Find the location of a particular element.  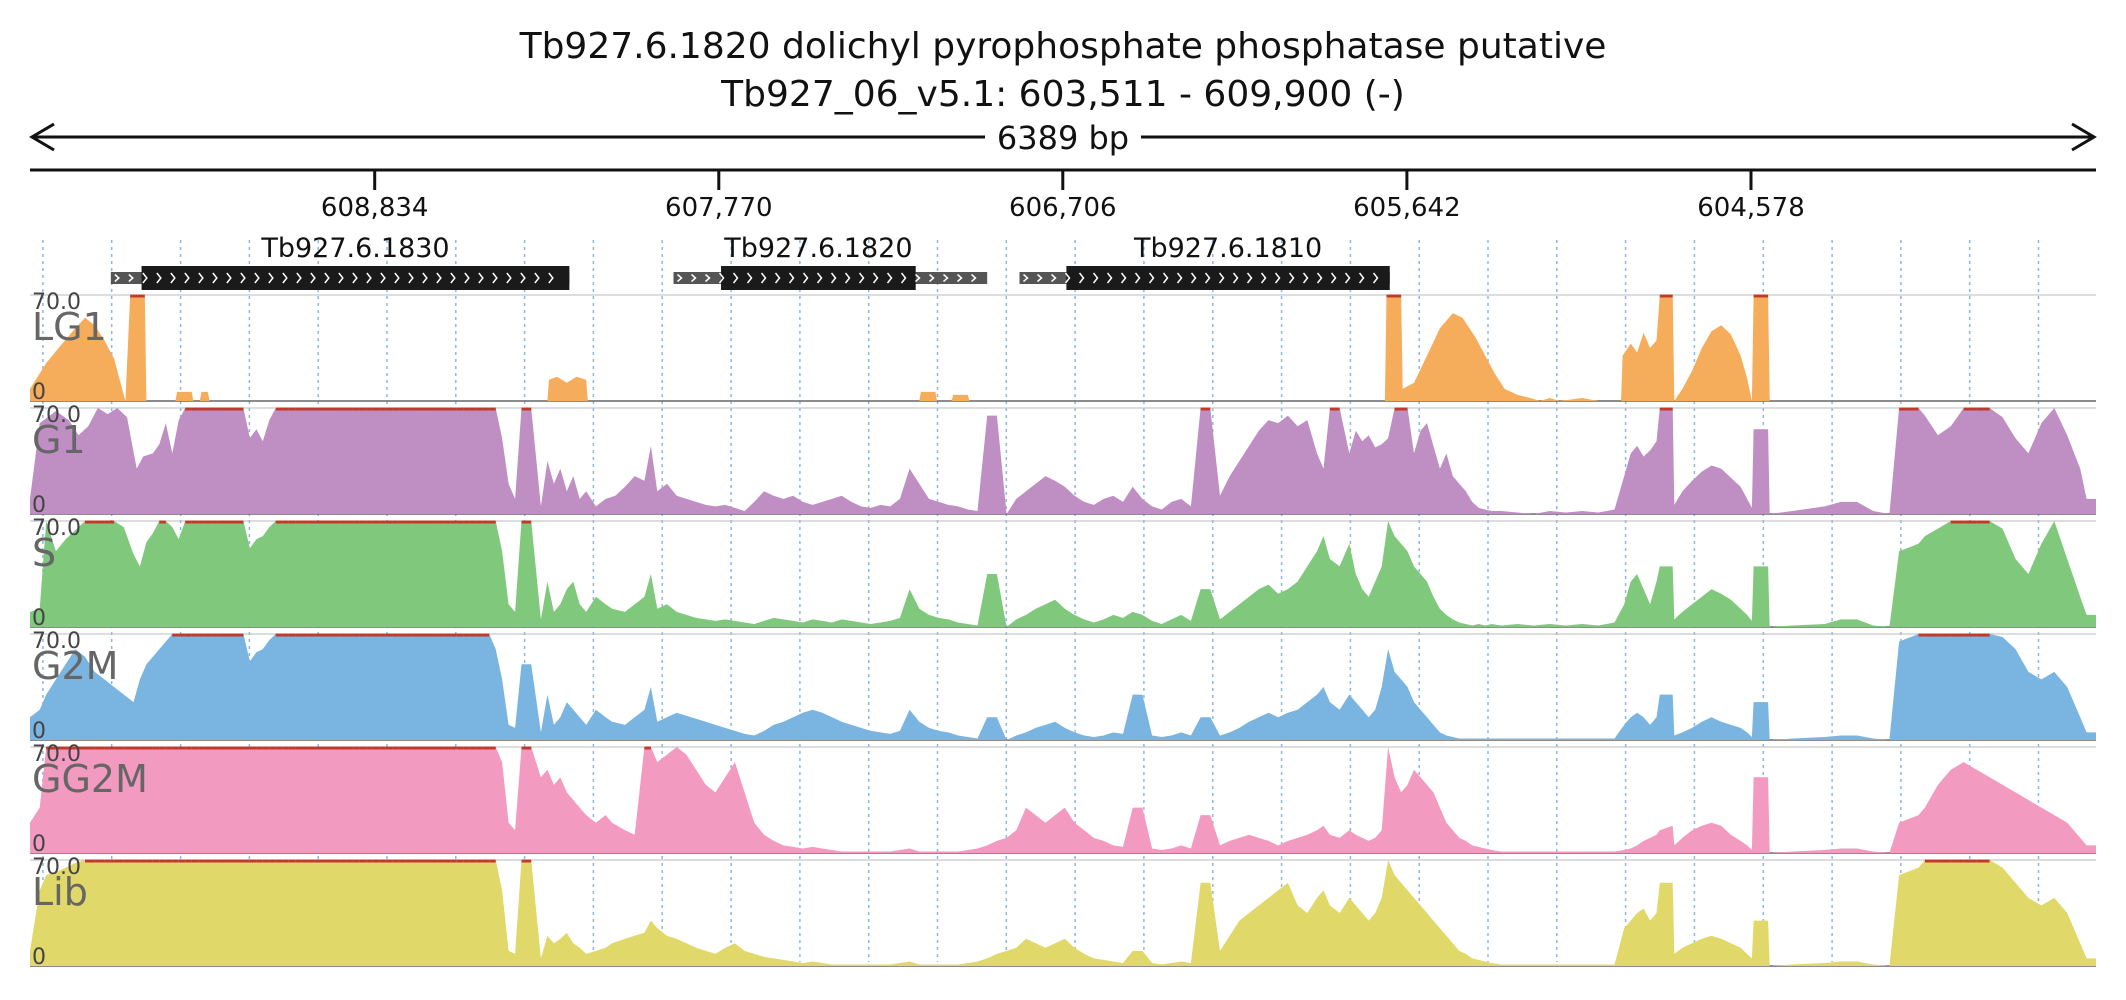

span-arrow-left-head is located at coordinates (42, 137).